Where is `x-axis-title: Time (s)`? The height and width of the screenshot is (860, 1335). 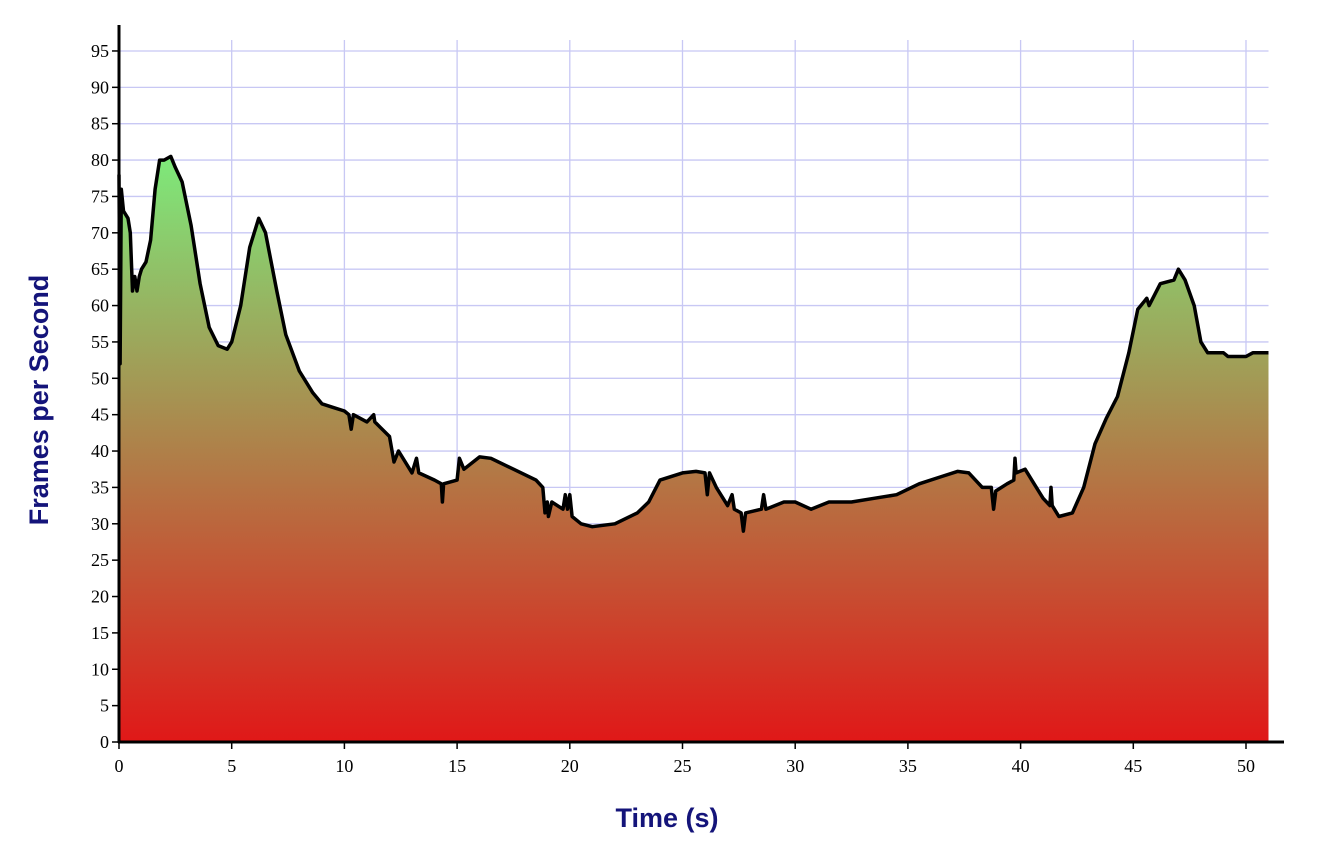
x-axis-title: Time (s) is located at coordinates (666, 818).